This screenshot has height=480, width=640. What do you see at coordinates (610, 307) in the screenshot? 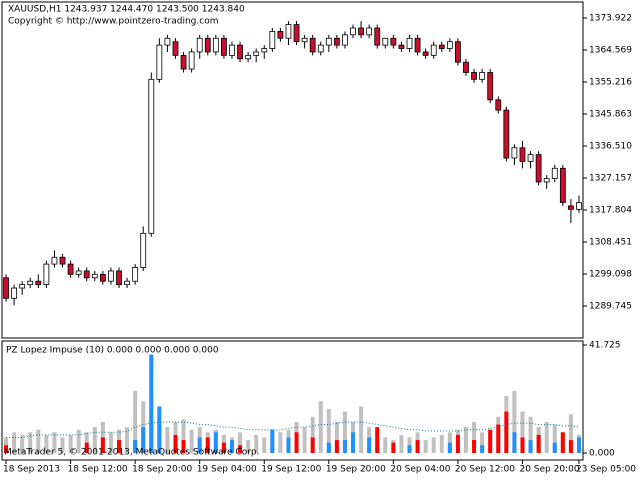
I see `y-tick-label: 1289.745` at bounding box center [610, 307].